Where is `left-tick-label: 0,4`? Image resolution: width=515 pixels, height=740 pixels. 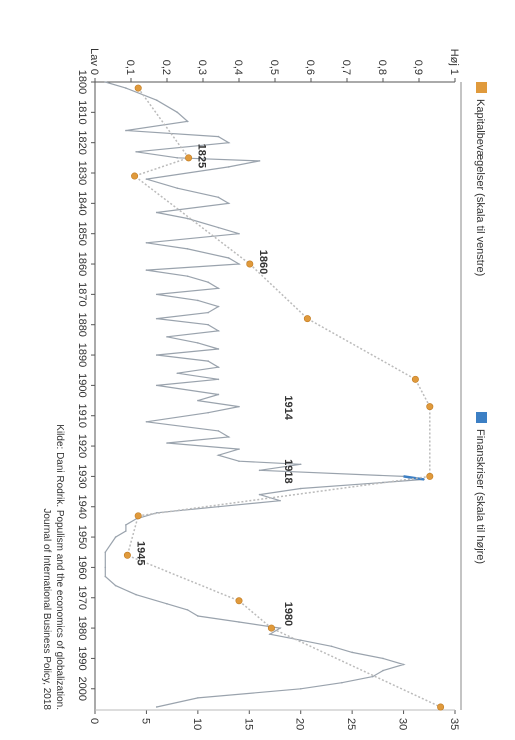
left-tick-label: 0,4 is located at coordinates (238, 67).